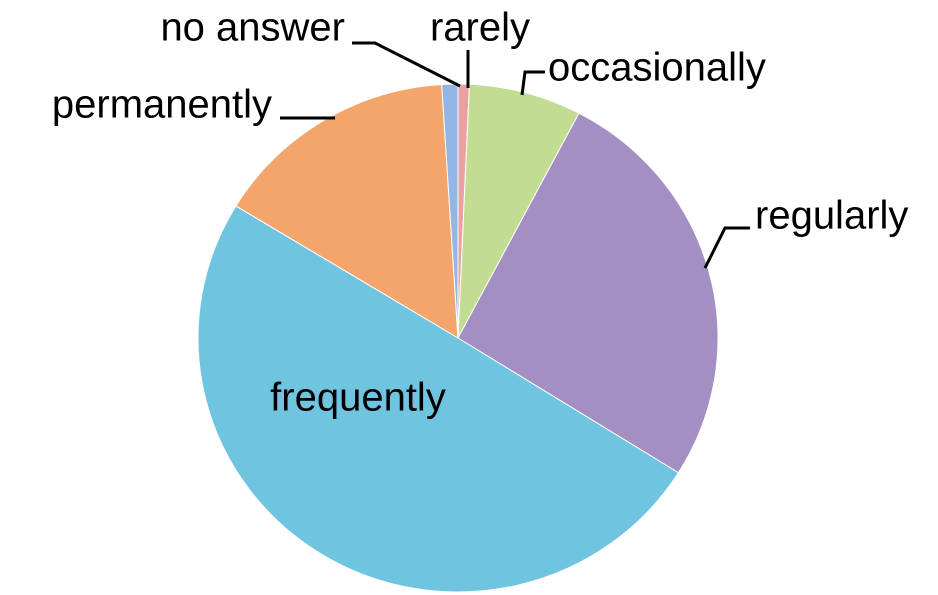  I want to click on slice-label: rarely, so click(480, 28).